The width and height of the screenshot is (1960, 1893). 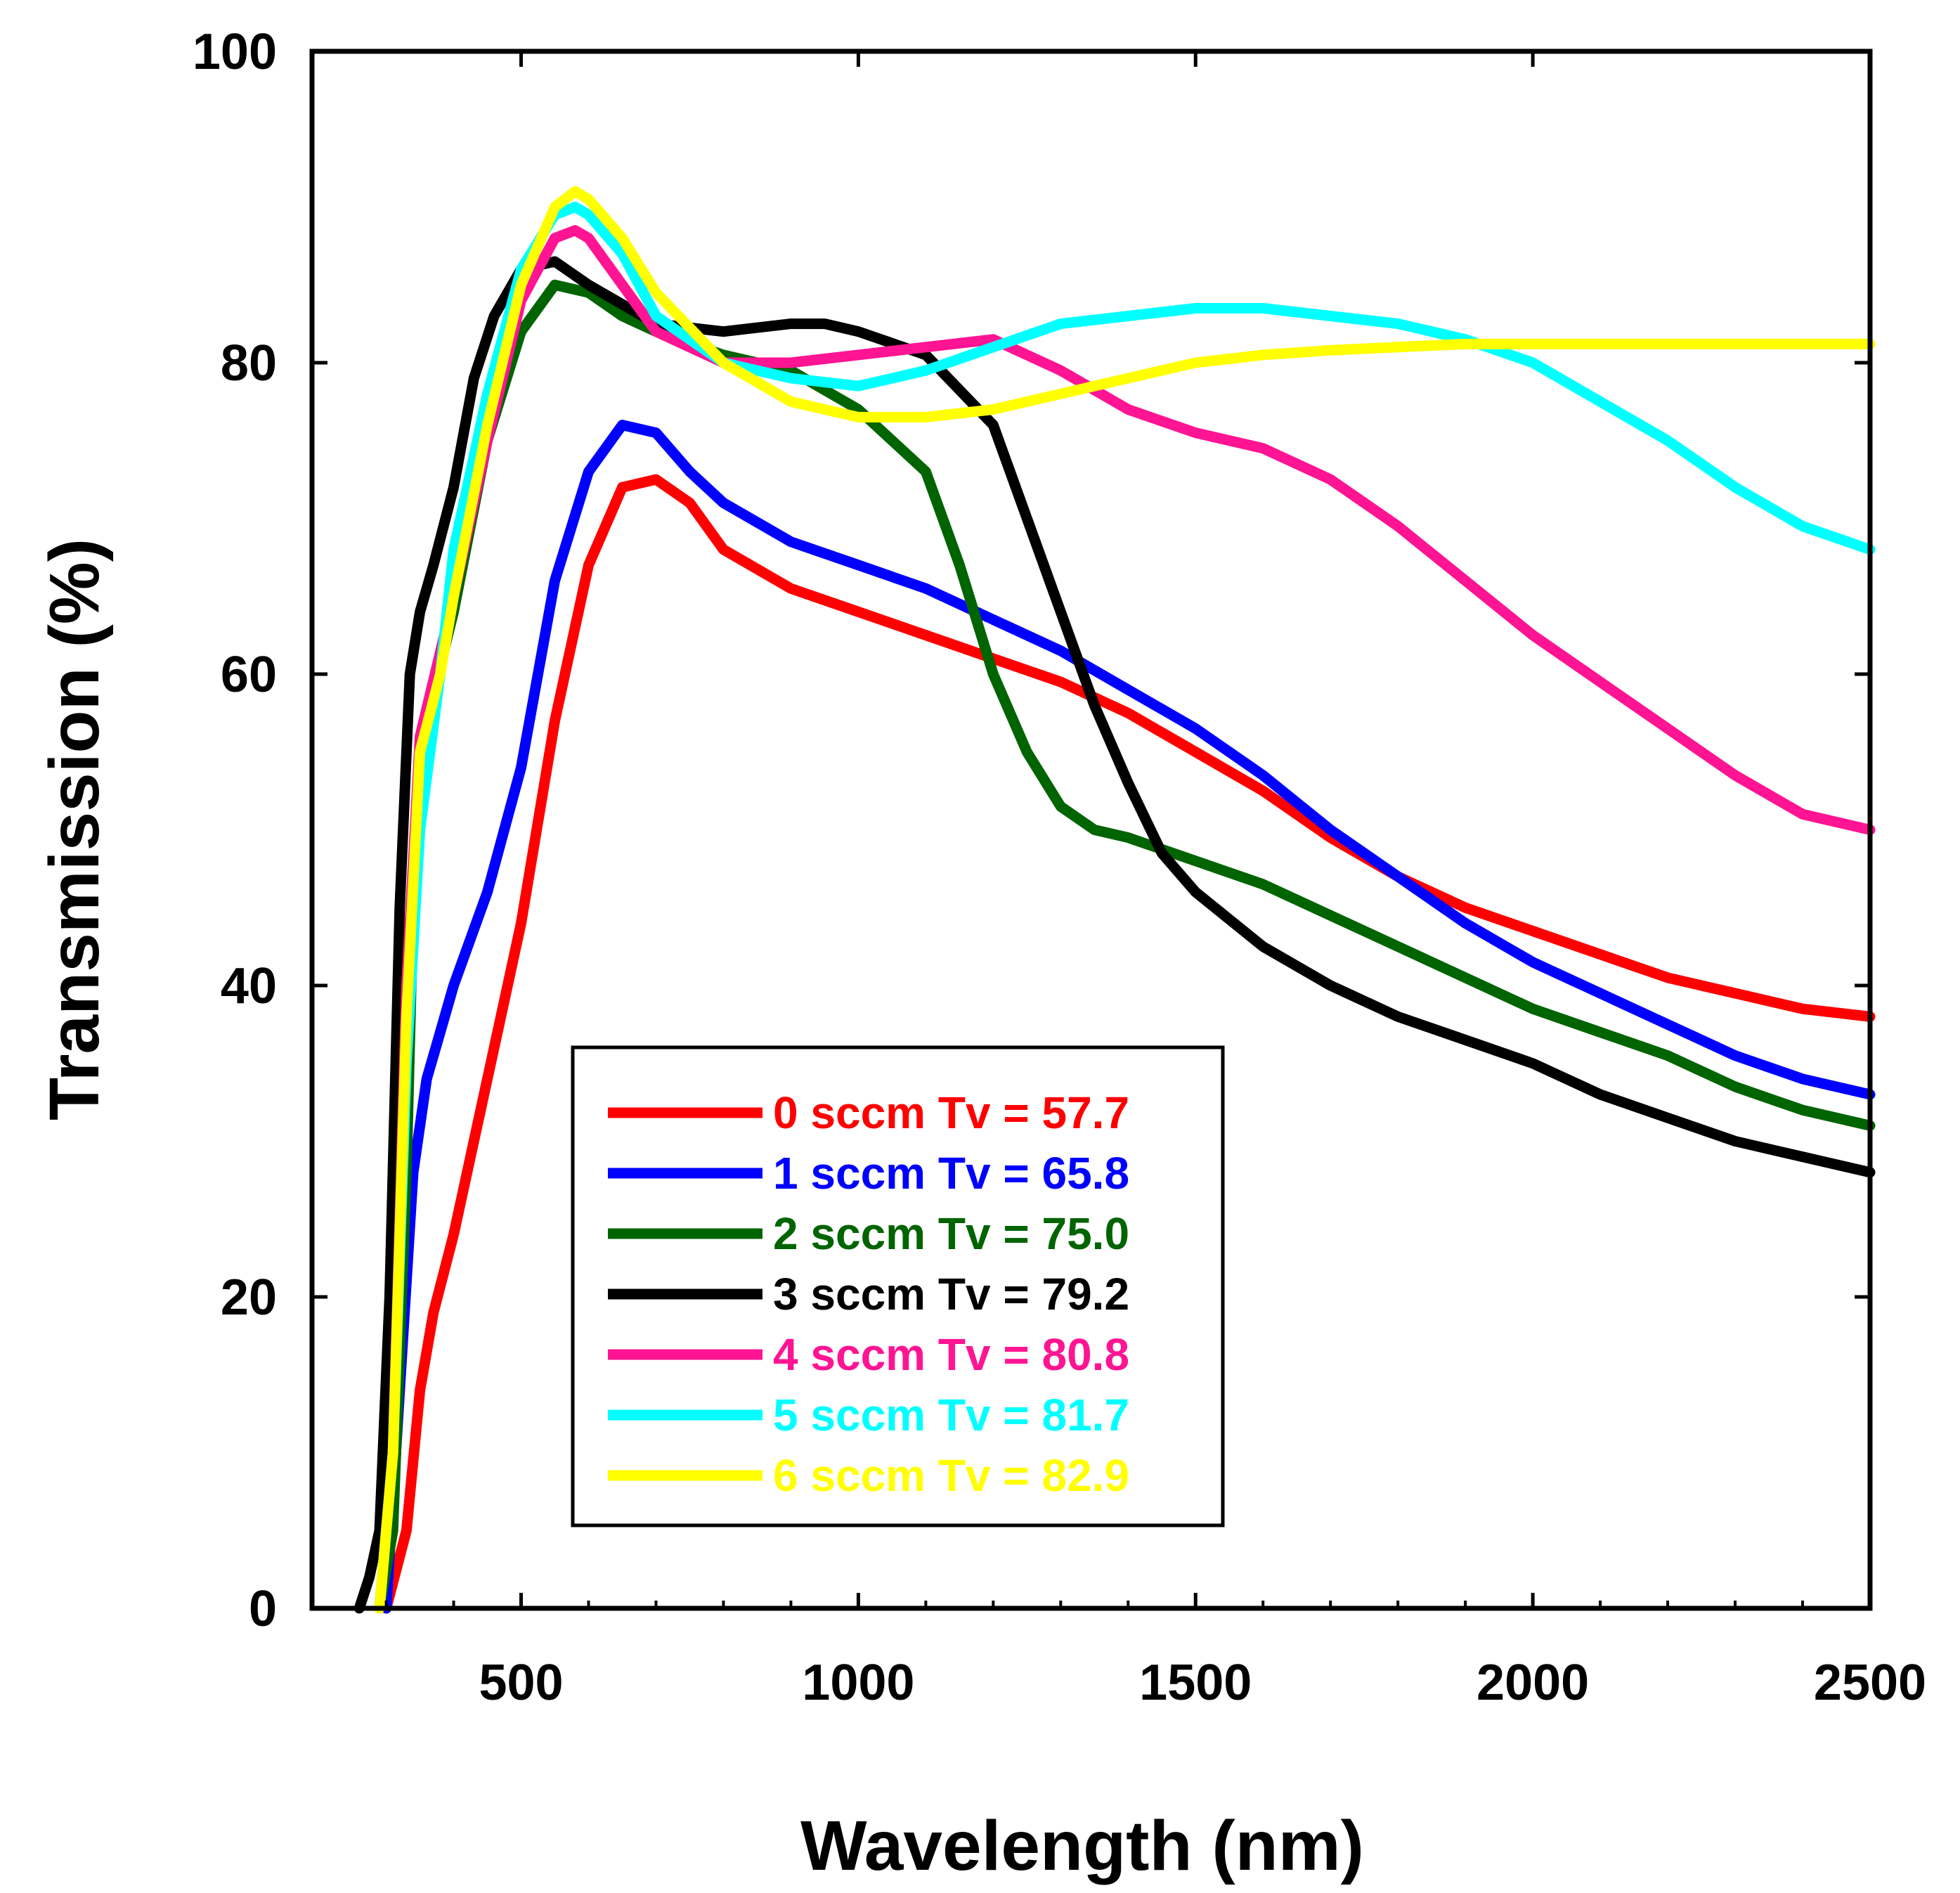 I want to click on legend-label: 1 sccm Tv = 65.8, so click(x=951, y=1173).